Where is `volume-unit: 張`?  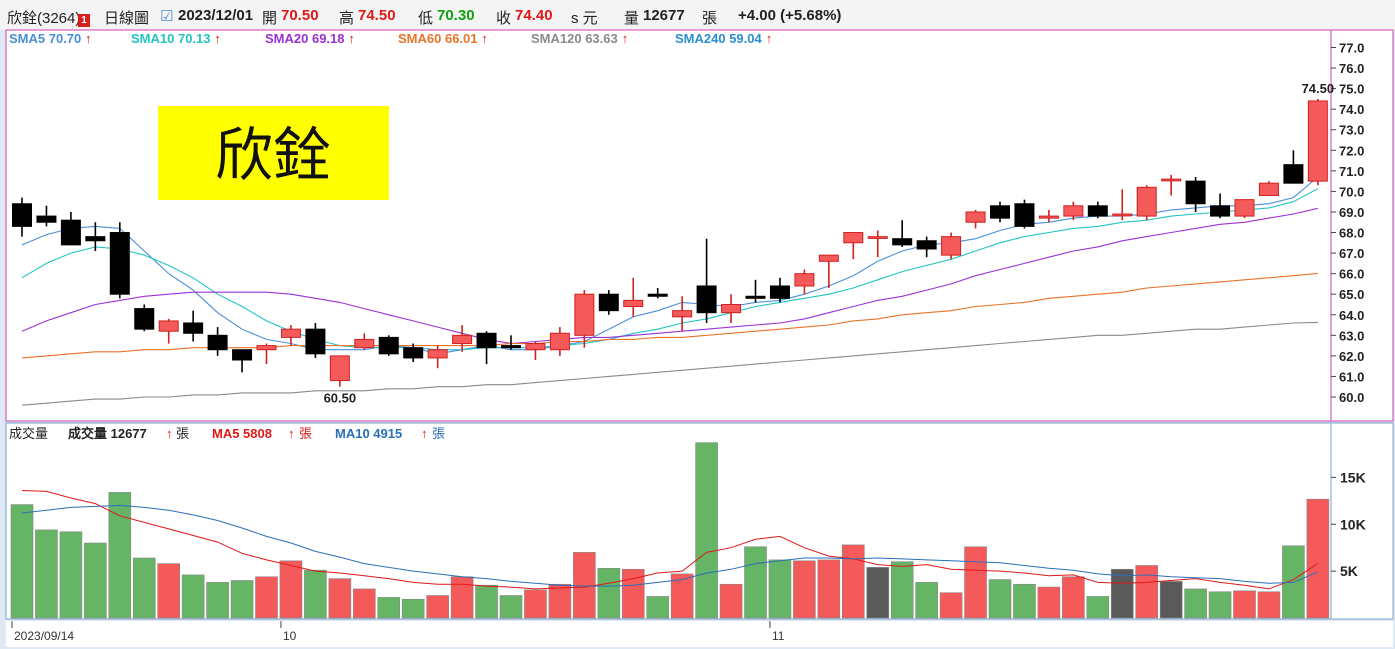 volume-unit: 張 is located at coordinates (710, 18).